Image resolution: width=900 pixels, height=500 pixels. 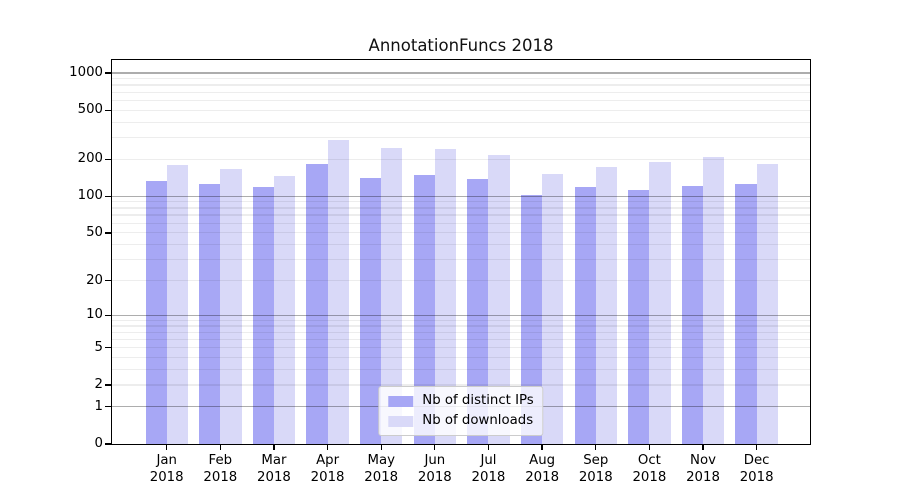 What do you see at coordinates (703, 469) in the screenshot?
I see `x-tick-label-nov: Nov 2018` at bounding box center [703, 469].